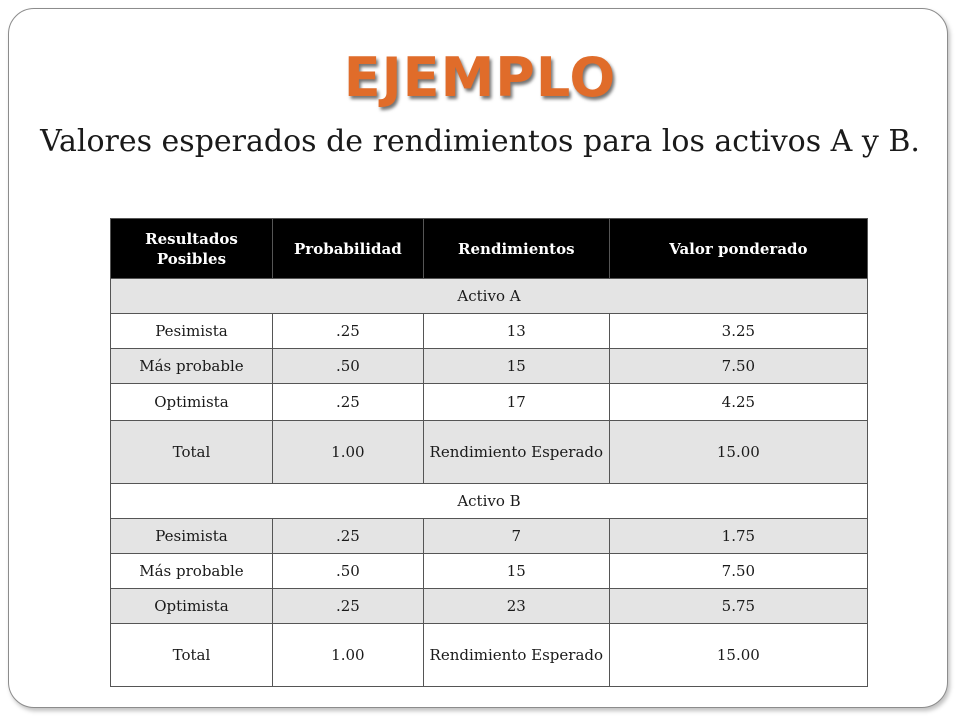 This screenshot has width=960, height=720. I want to click on table-row: Pesimista .25 13 3.25, so click(489, 331).